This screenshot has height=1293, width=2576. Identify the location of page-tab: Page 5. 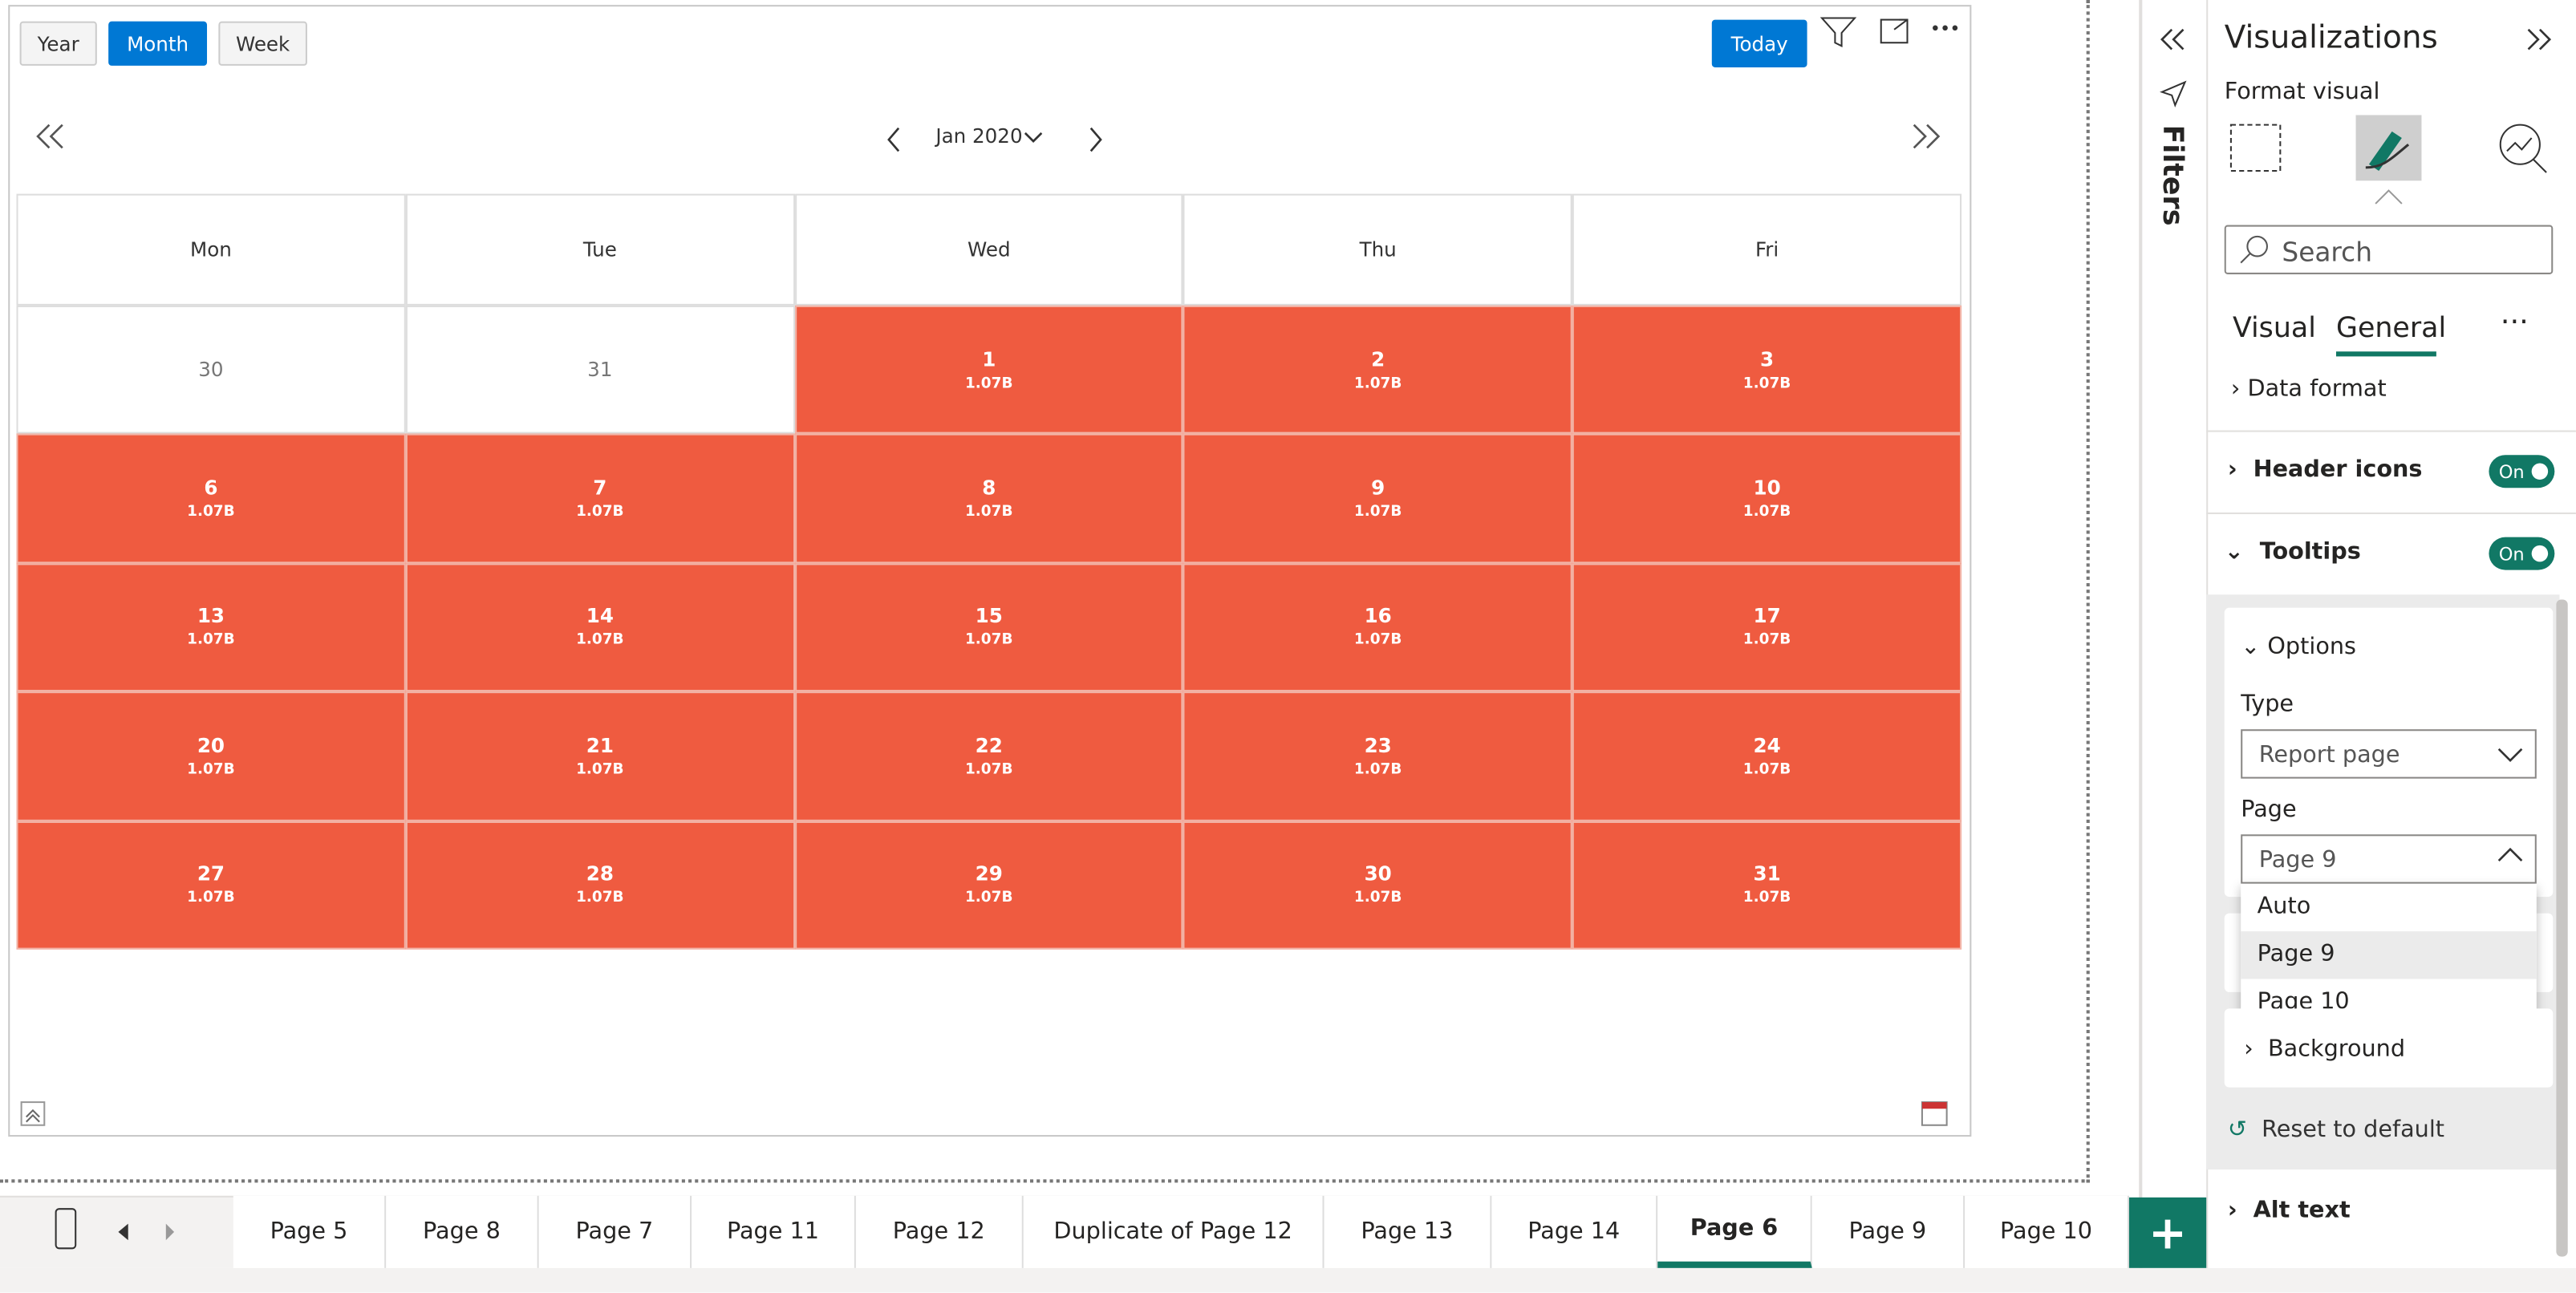
(310, 1232).